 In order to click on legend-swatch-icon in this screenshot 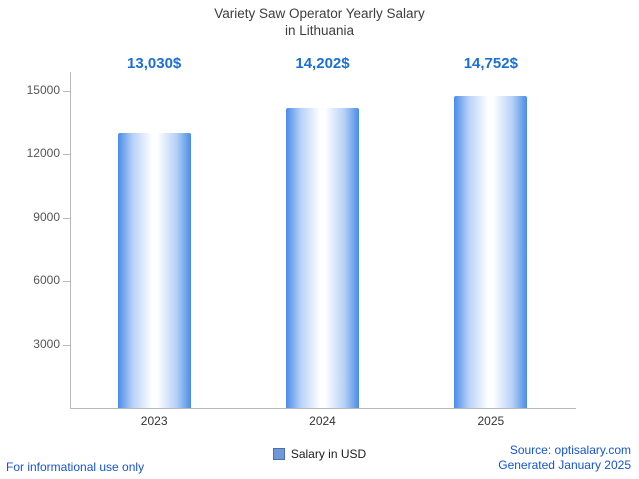, I will do `click(278, 454)`.